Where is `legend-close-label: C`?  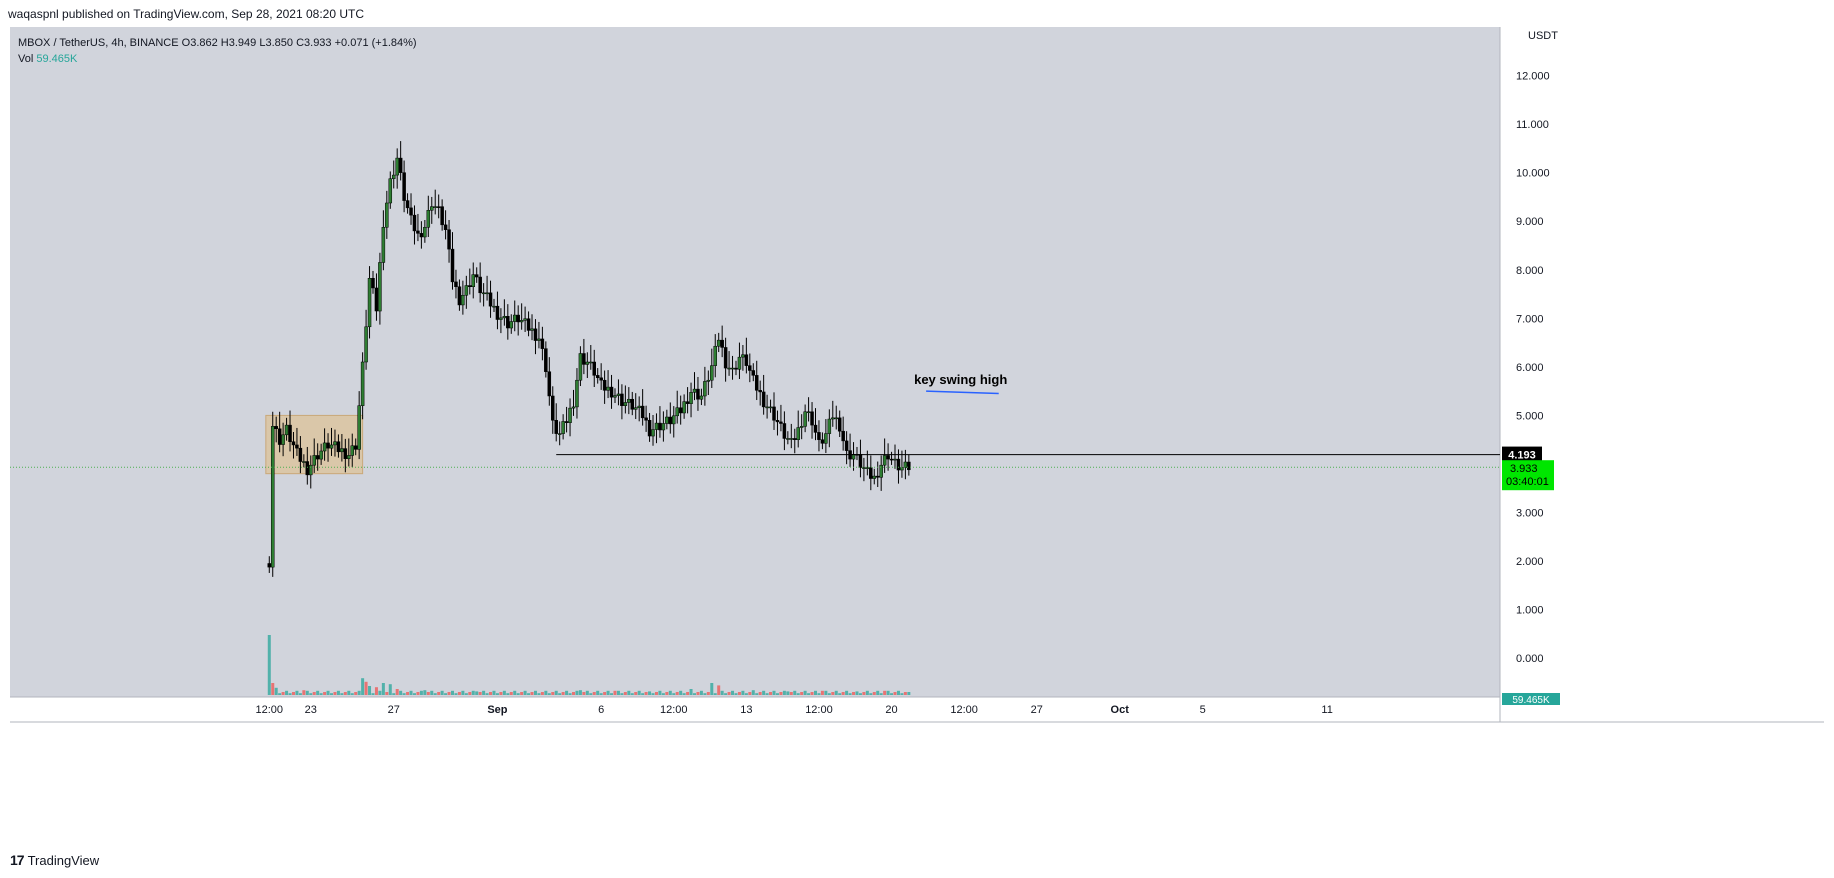 legend-close-label: C is located at coordinates (300, 43).